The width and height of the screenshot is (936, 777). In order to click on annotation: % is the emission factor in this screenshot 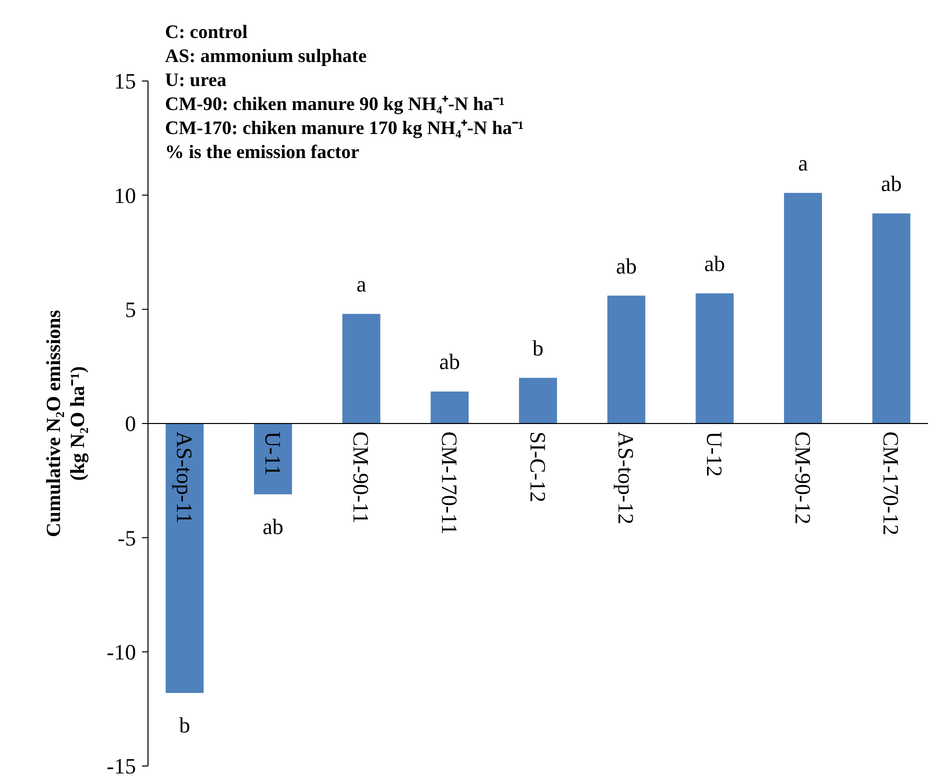, I will do `click(262, 152)`.